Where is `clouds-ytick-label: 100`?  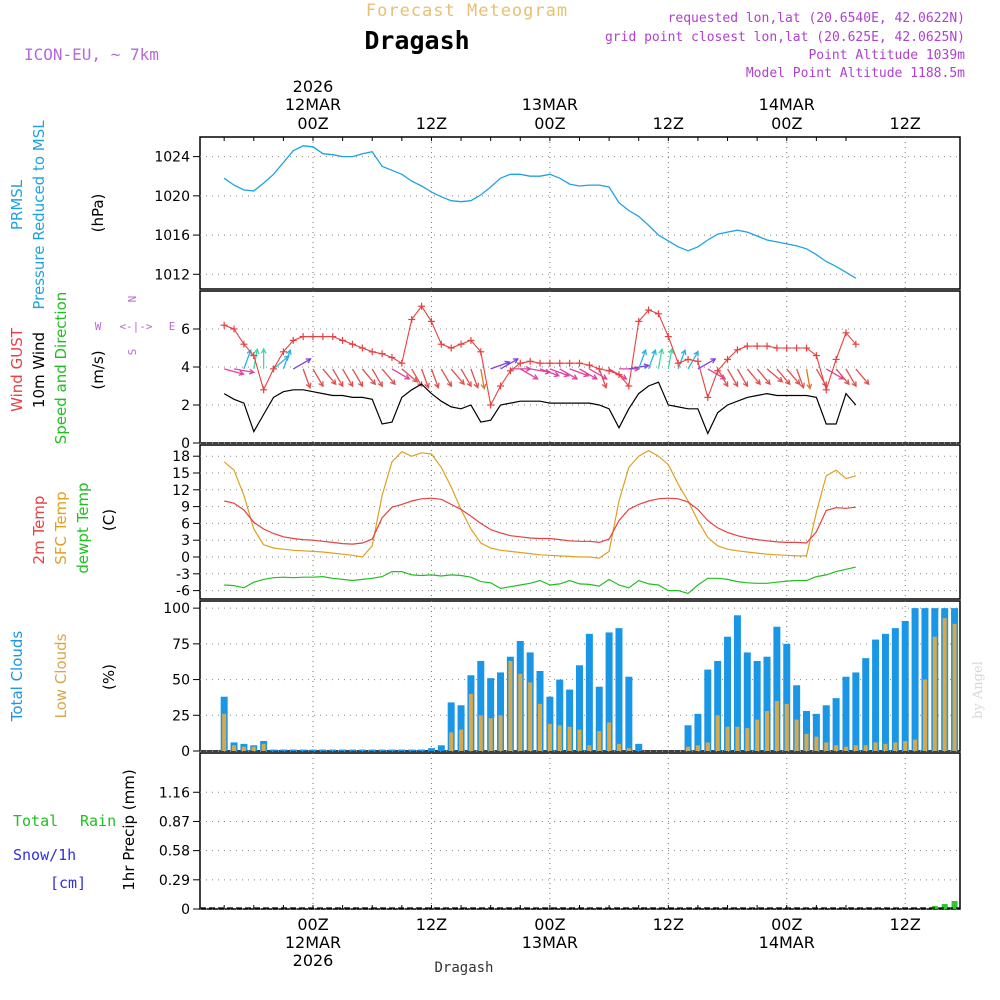 clouds-ytick-label: 100 is located at coordinates (176, 609).